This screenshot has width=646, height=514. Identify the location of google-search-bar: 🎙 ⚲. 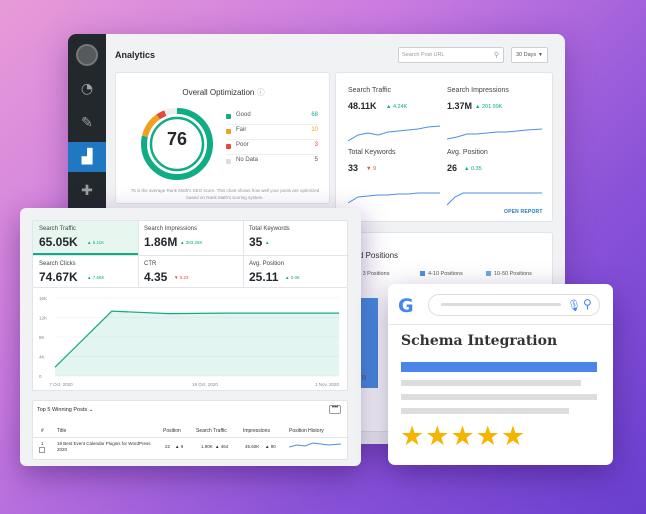
(514, 305).